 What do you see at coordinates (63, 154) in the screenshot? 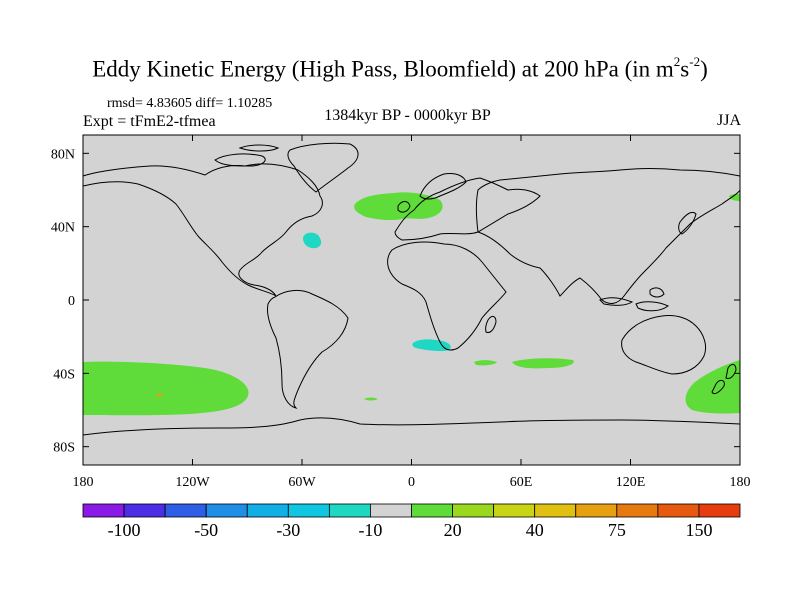
I see `lat-tick-label: 80N` at bounding box center [63, 154].